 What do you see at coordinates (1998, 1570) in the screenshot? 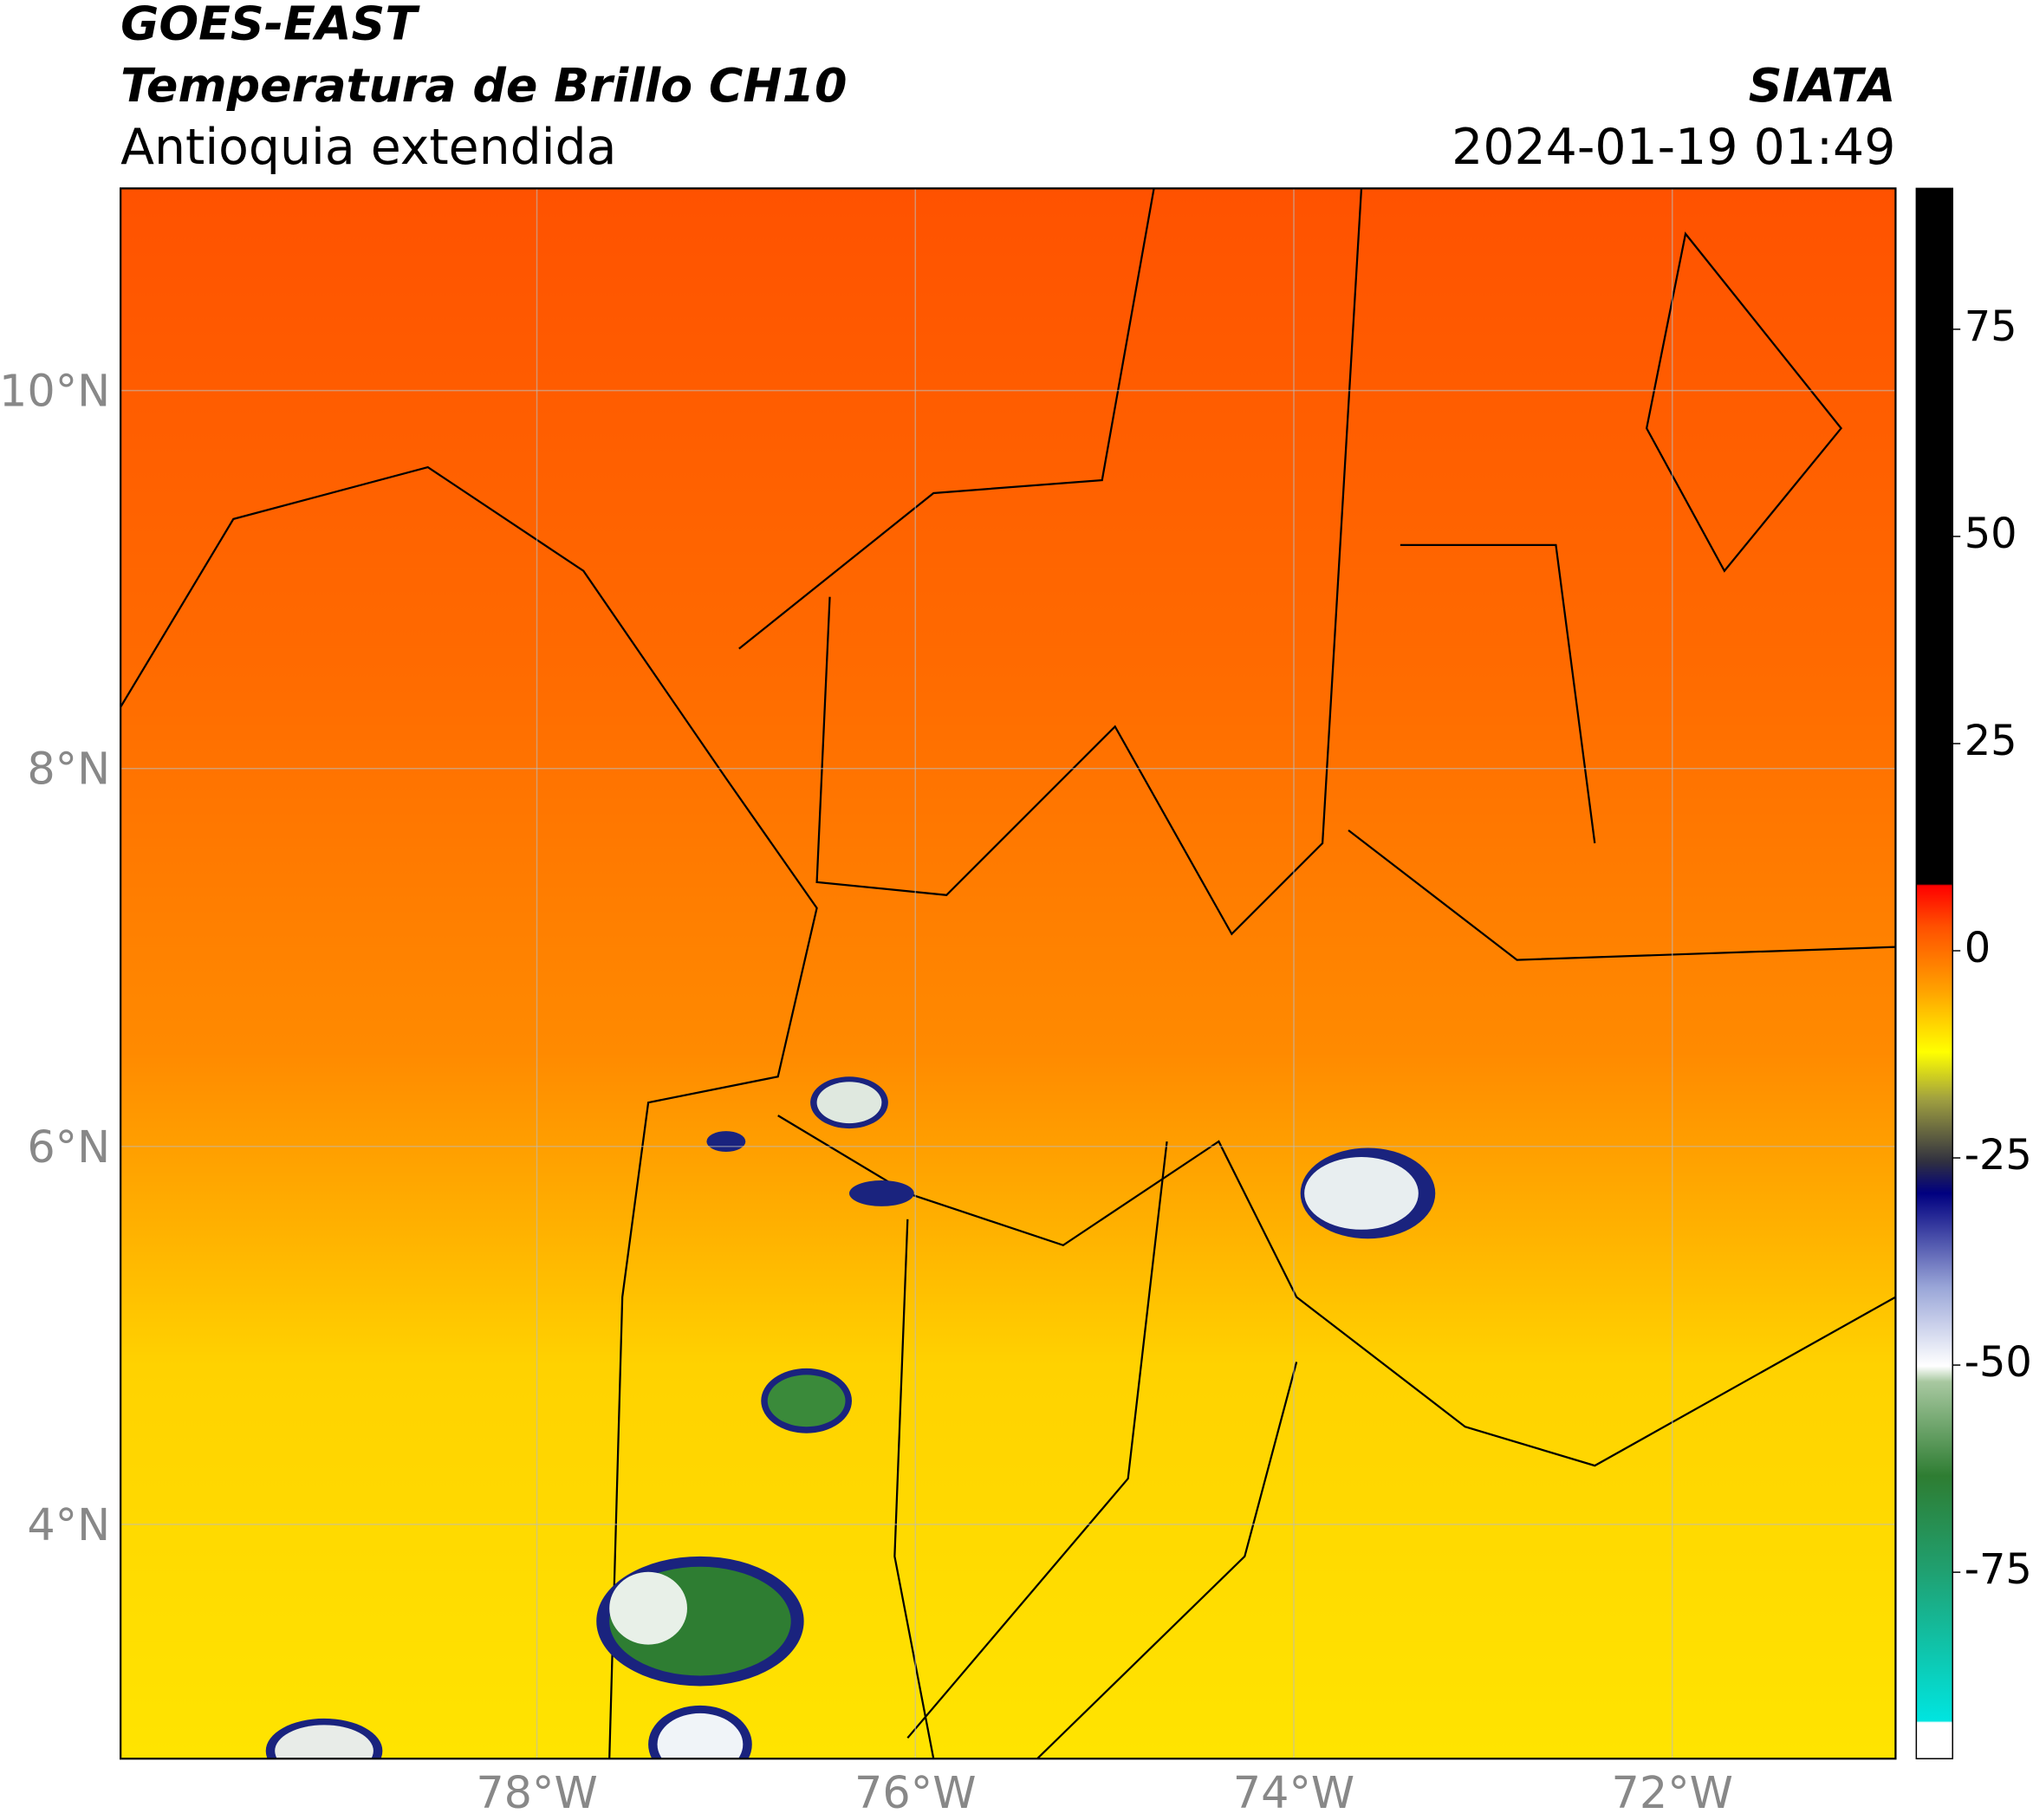
I see `colorbar-tick-label: -75` at bounding box center [1998, 1570].